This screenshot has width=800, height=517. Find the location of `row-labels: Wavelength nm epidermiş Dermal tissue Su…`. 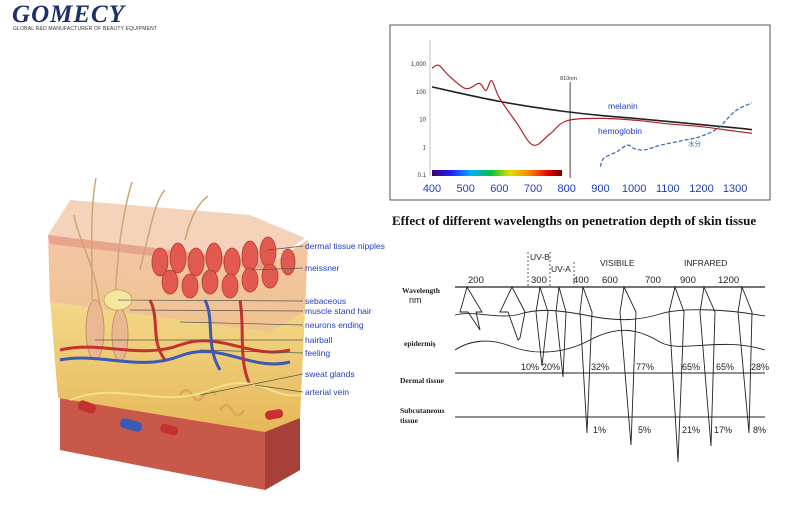

row-labels: Wavelength nm epidermiş Dermal tissue Su… is located at coordinates (422, 355).